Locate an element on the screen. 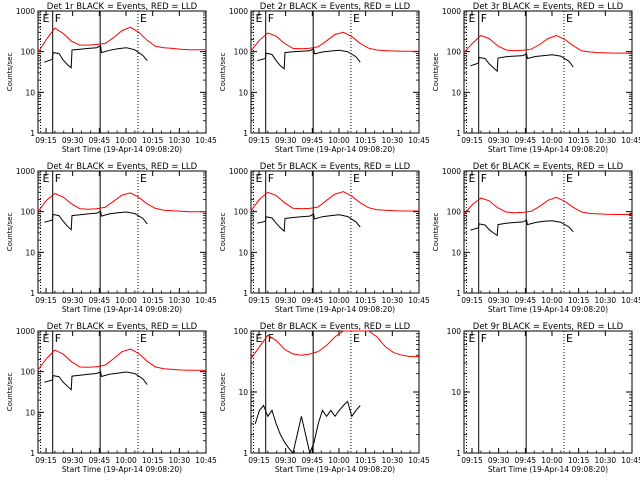 This screenshot has width=640, height=480. chart-title: Det 3r BLACK = Events, RED = LLD is located at coordinates (548, 7).